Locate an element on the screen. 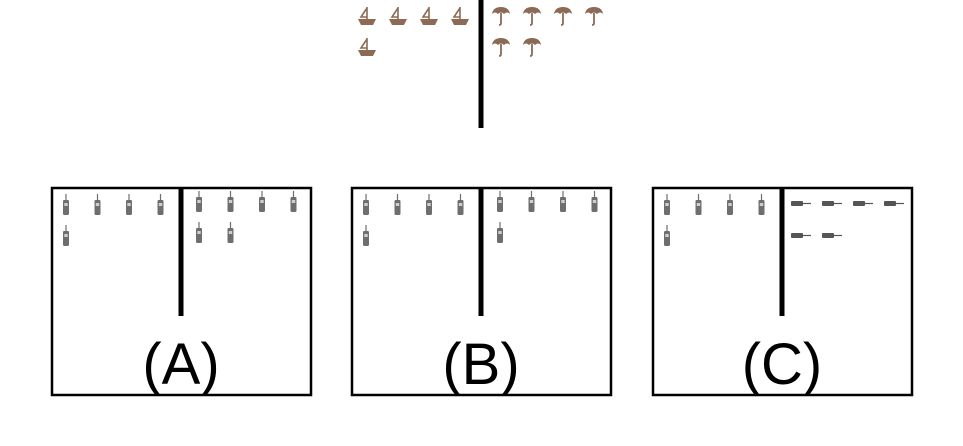 This screenshot has width=963, height=446. option-a-panel: (A) is located at coordinates (181, 291).